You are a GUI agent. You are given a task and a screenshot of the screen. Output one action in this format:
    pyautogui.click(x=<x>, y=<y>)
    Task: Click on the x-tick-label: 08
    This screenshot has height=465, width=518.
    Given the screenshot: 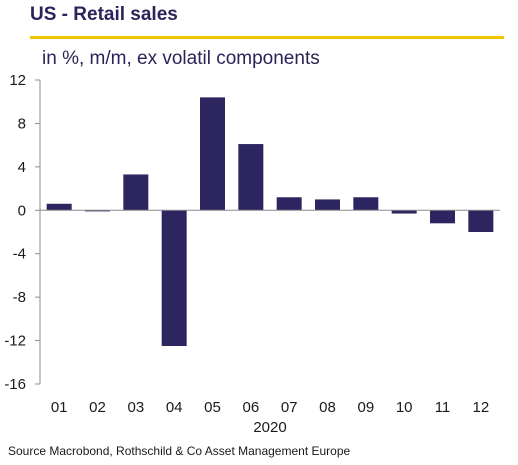 What is the action you would take?
    pyautogui.click(x=327, y=407)
    